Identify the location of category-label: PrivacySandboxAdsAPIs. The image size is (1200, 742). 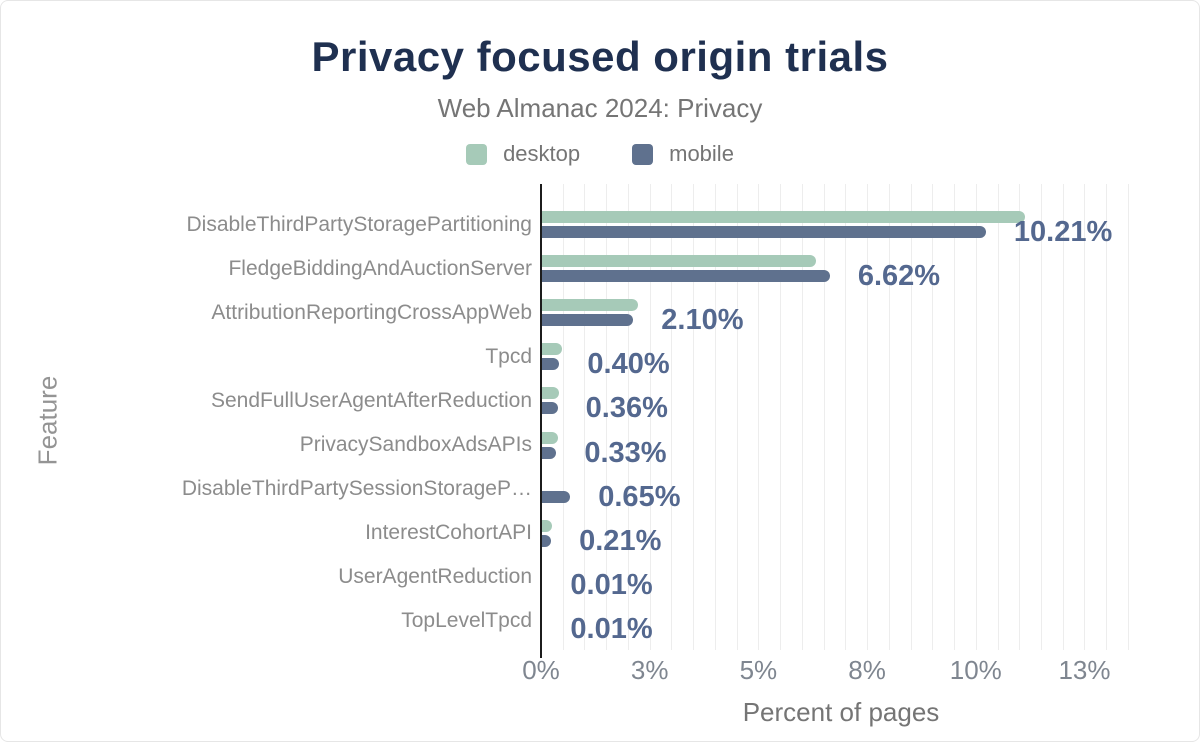
(415, 444).